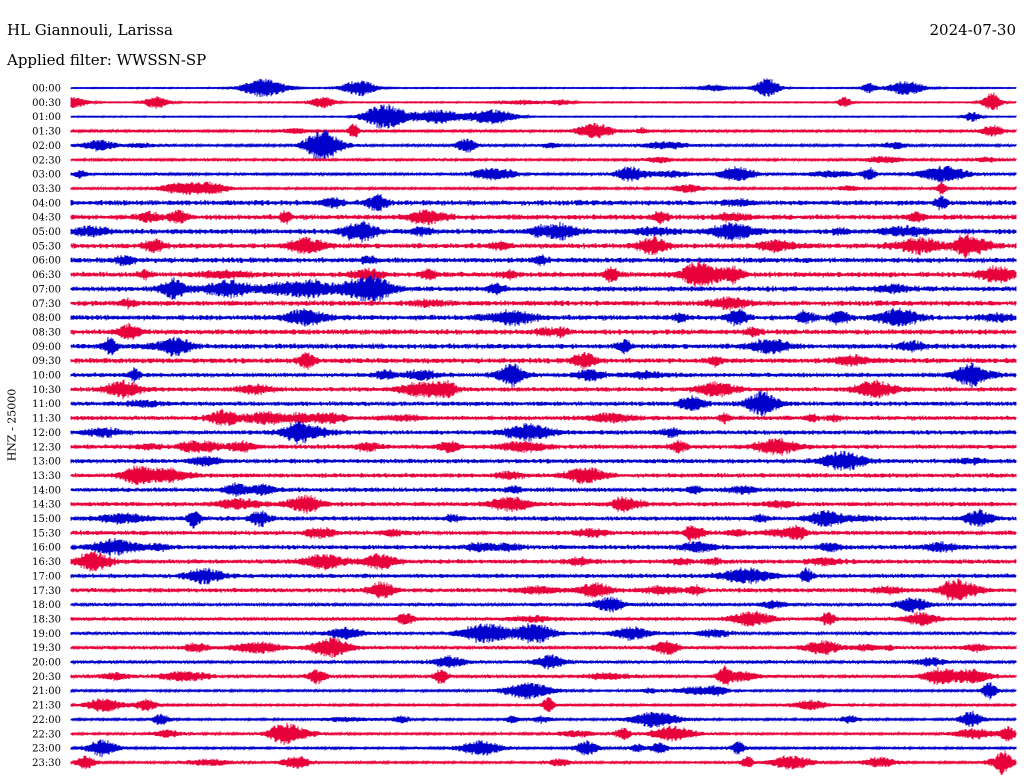  Describe the element at coordinates (46, 634) in the screenshot. I see `row-time-label: 19:00` at that location.